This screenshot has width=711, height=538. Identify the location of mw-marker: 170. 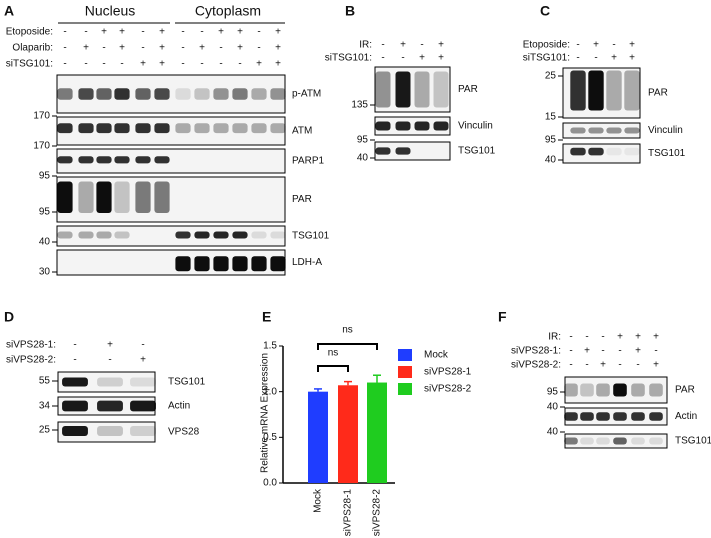
(41, 146).